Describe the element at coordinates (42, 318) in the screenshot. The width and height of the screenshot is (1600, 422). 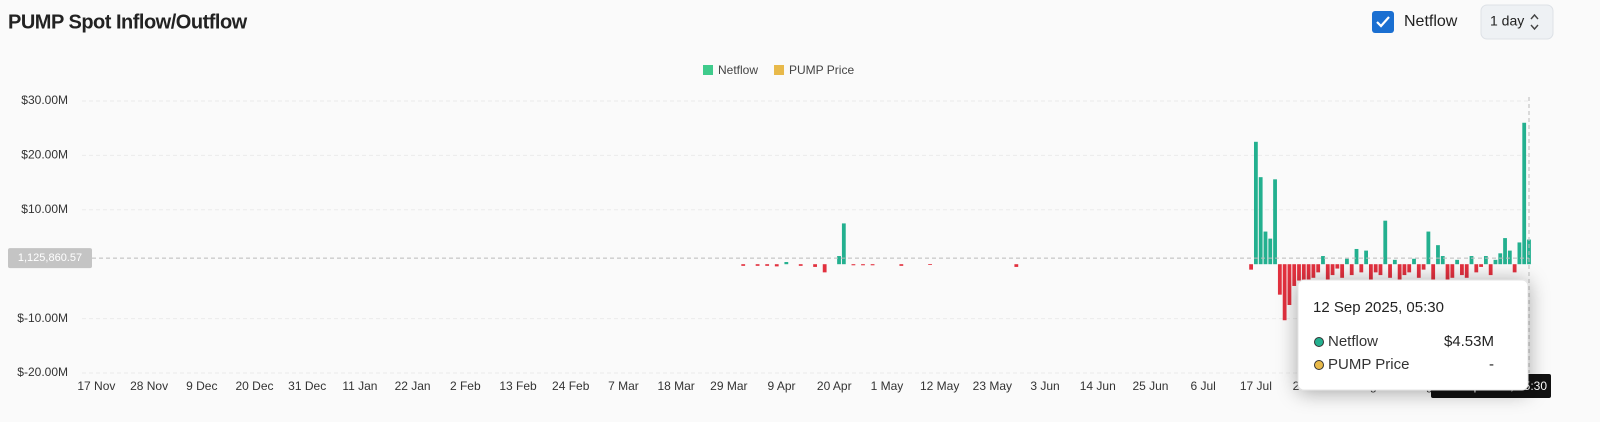
I see `y-tick-label: $-10.00M` at that location.